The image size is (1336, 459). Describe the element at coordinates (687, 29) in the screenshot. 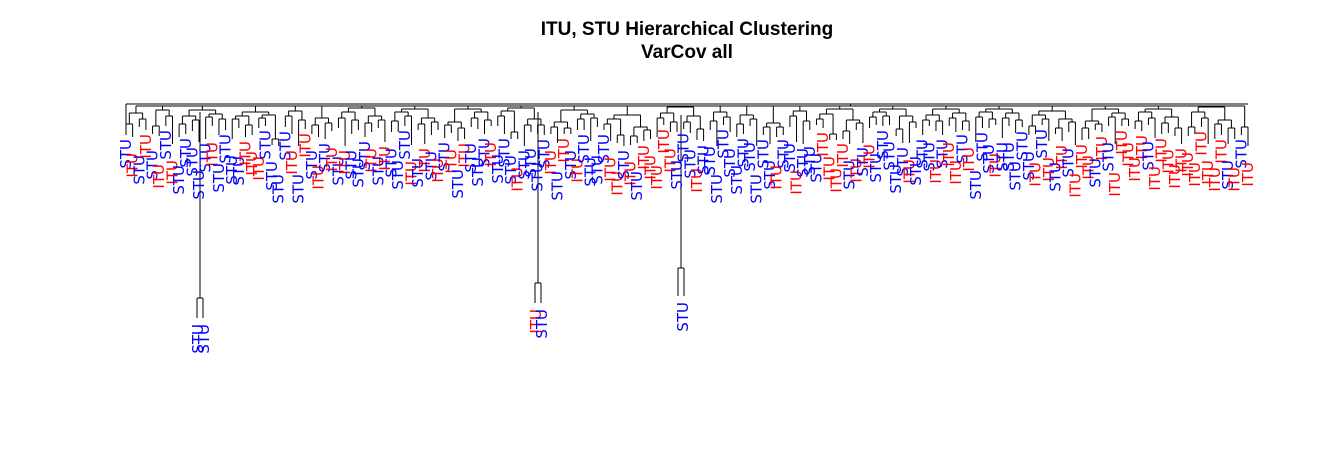

I see `chart-title: ITU, STU Hierarchical Clustering` at that location.